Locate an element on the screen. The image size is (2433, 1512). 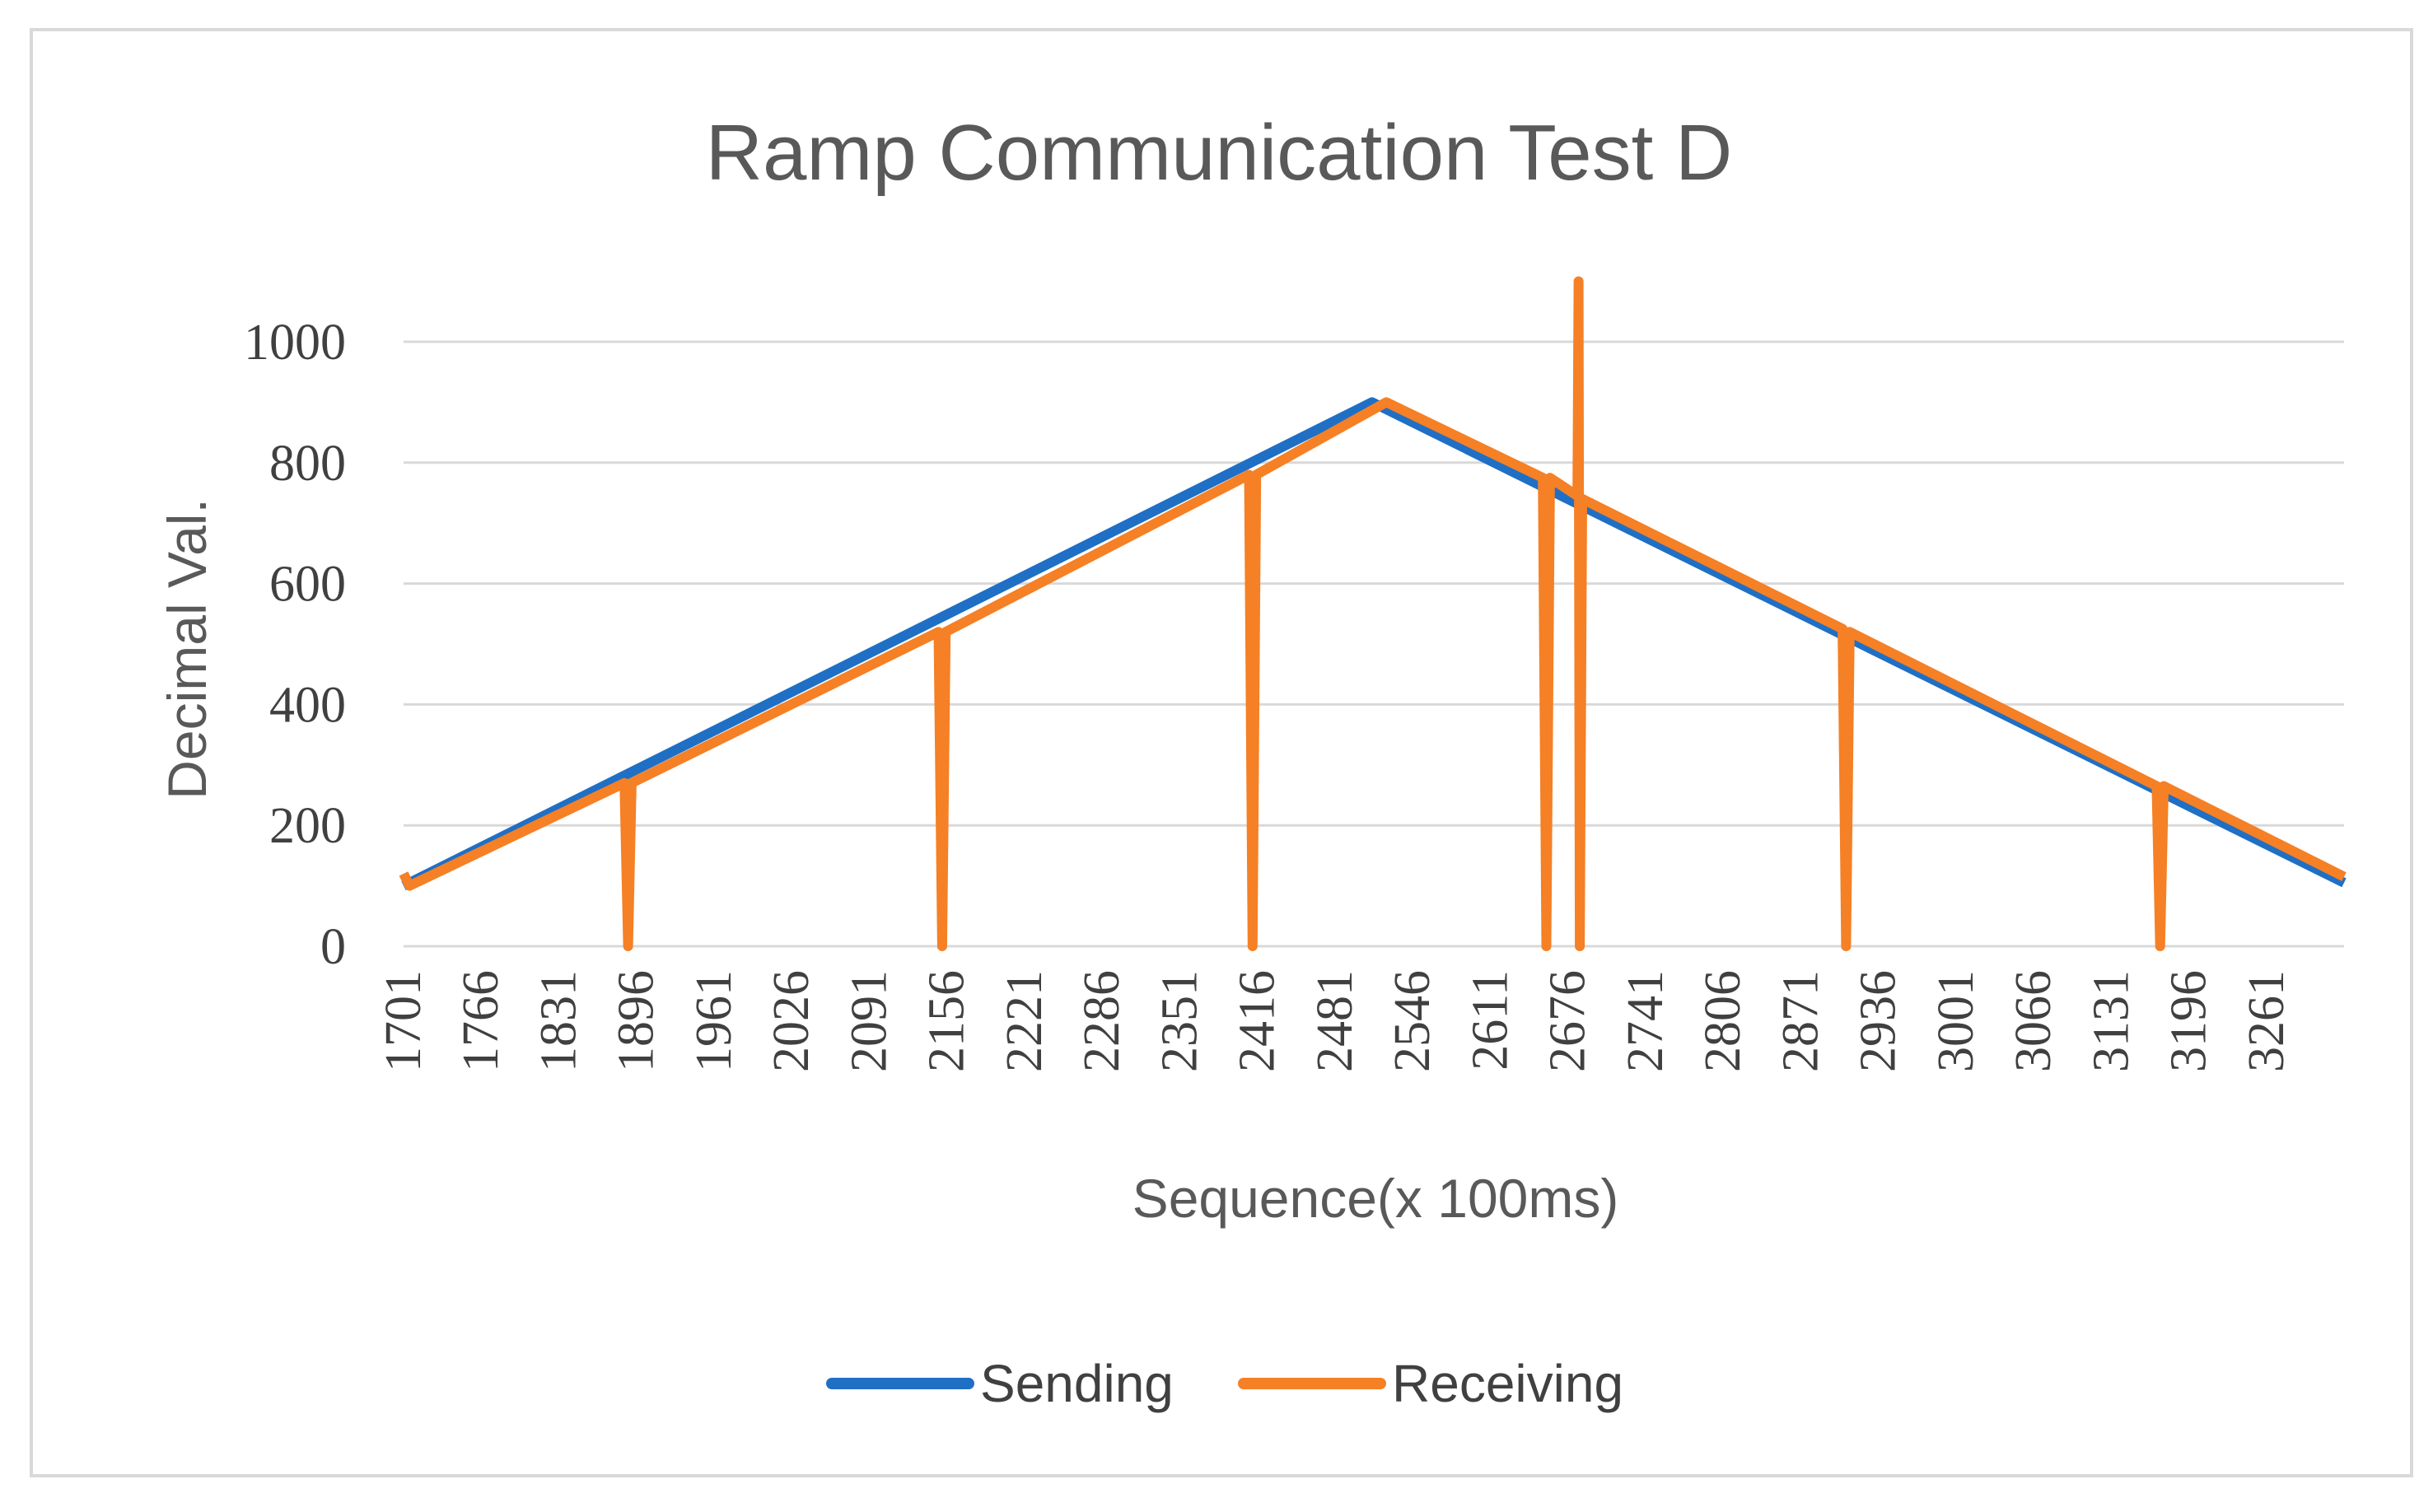
x-tick-label: 2156 is located at coordinates (947, 1021).